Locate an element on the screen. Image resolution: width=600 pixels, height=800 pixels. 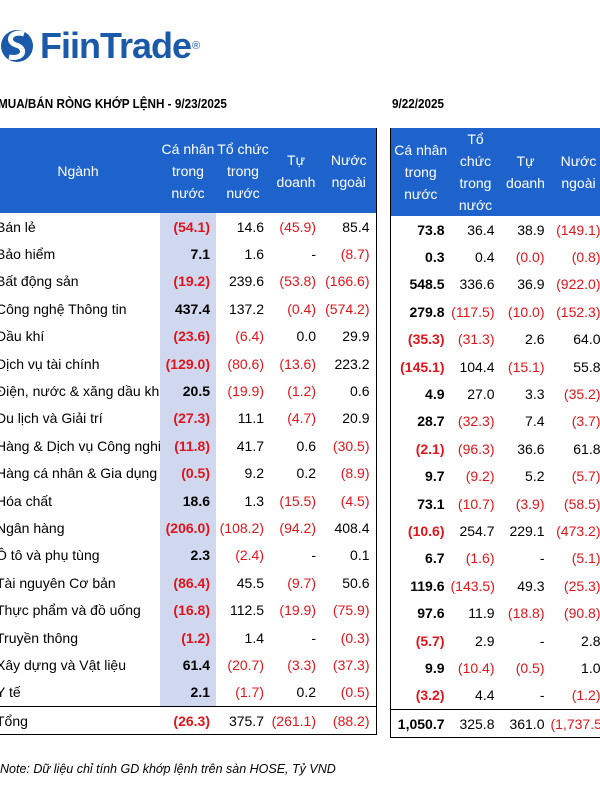
value-cell: 223.2 is located at coordinates (352, 363).